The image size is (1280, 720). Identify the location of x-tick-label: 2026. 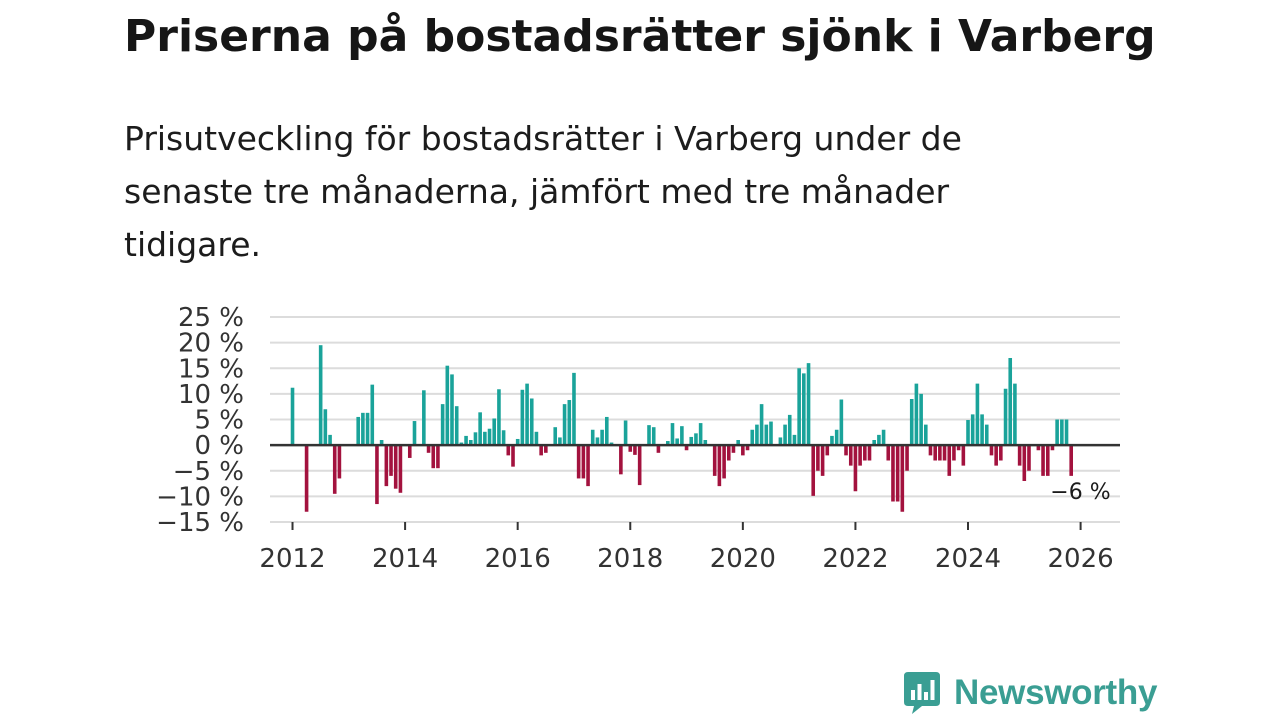
(1081, 559).